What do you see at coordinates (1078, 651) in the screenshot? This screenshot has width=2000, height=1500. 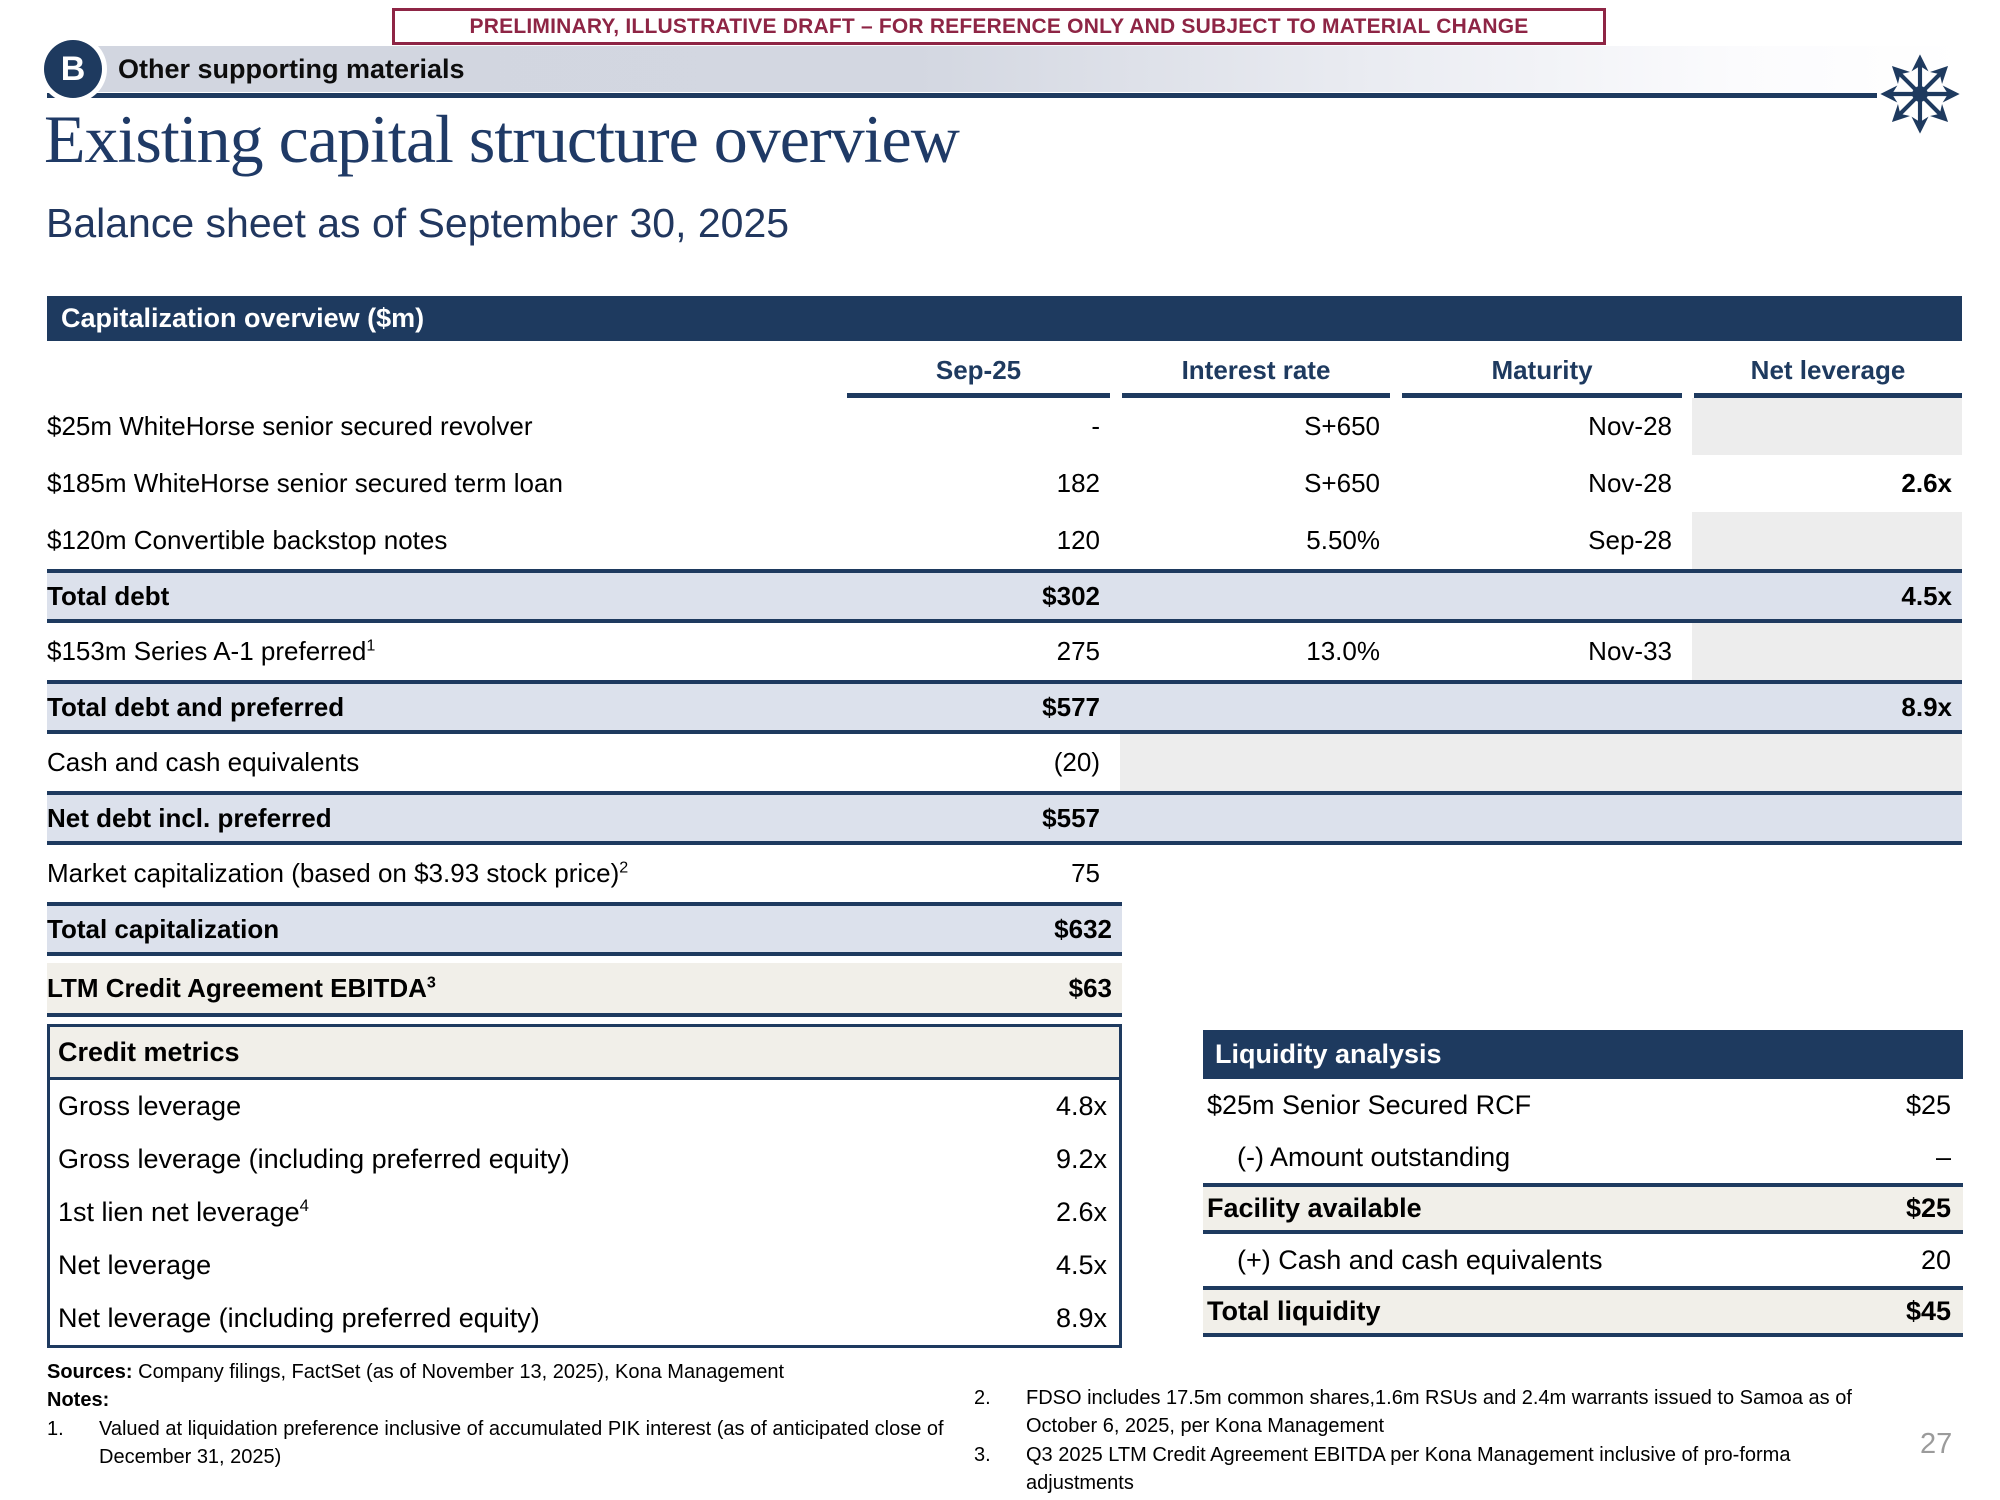 I see `row-sep25: 275` at bounding box center [1078, 651].